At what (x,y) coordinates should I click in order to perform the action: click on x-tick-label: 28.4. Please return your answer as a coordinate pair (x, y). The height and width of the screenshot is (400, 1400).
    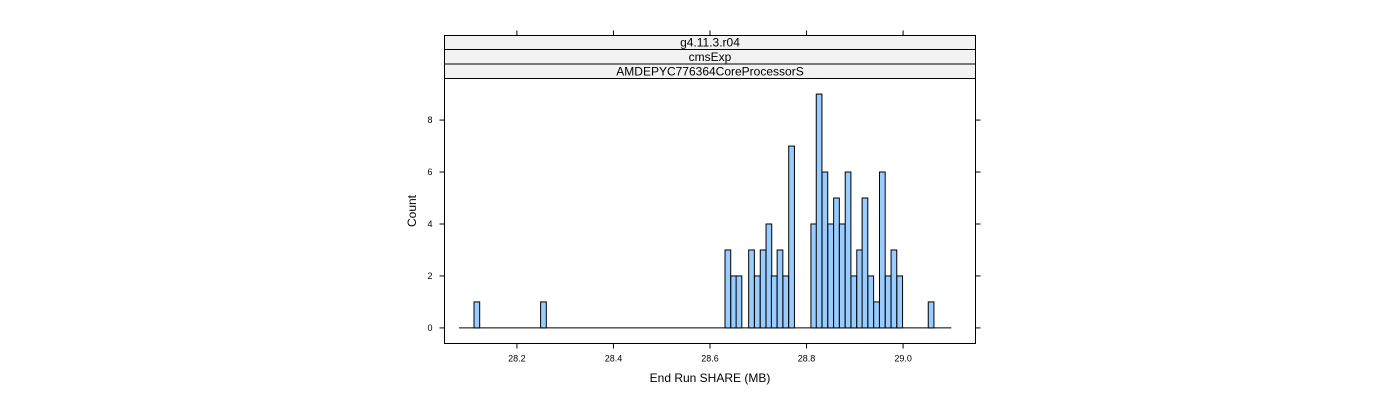
    Looking at the image, I should click on (614, 359).